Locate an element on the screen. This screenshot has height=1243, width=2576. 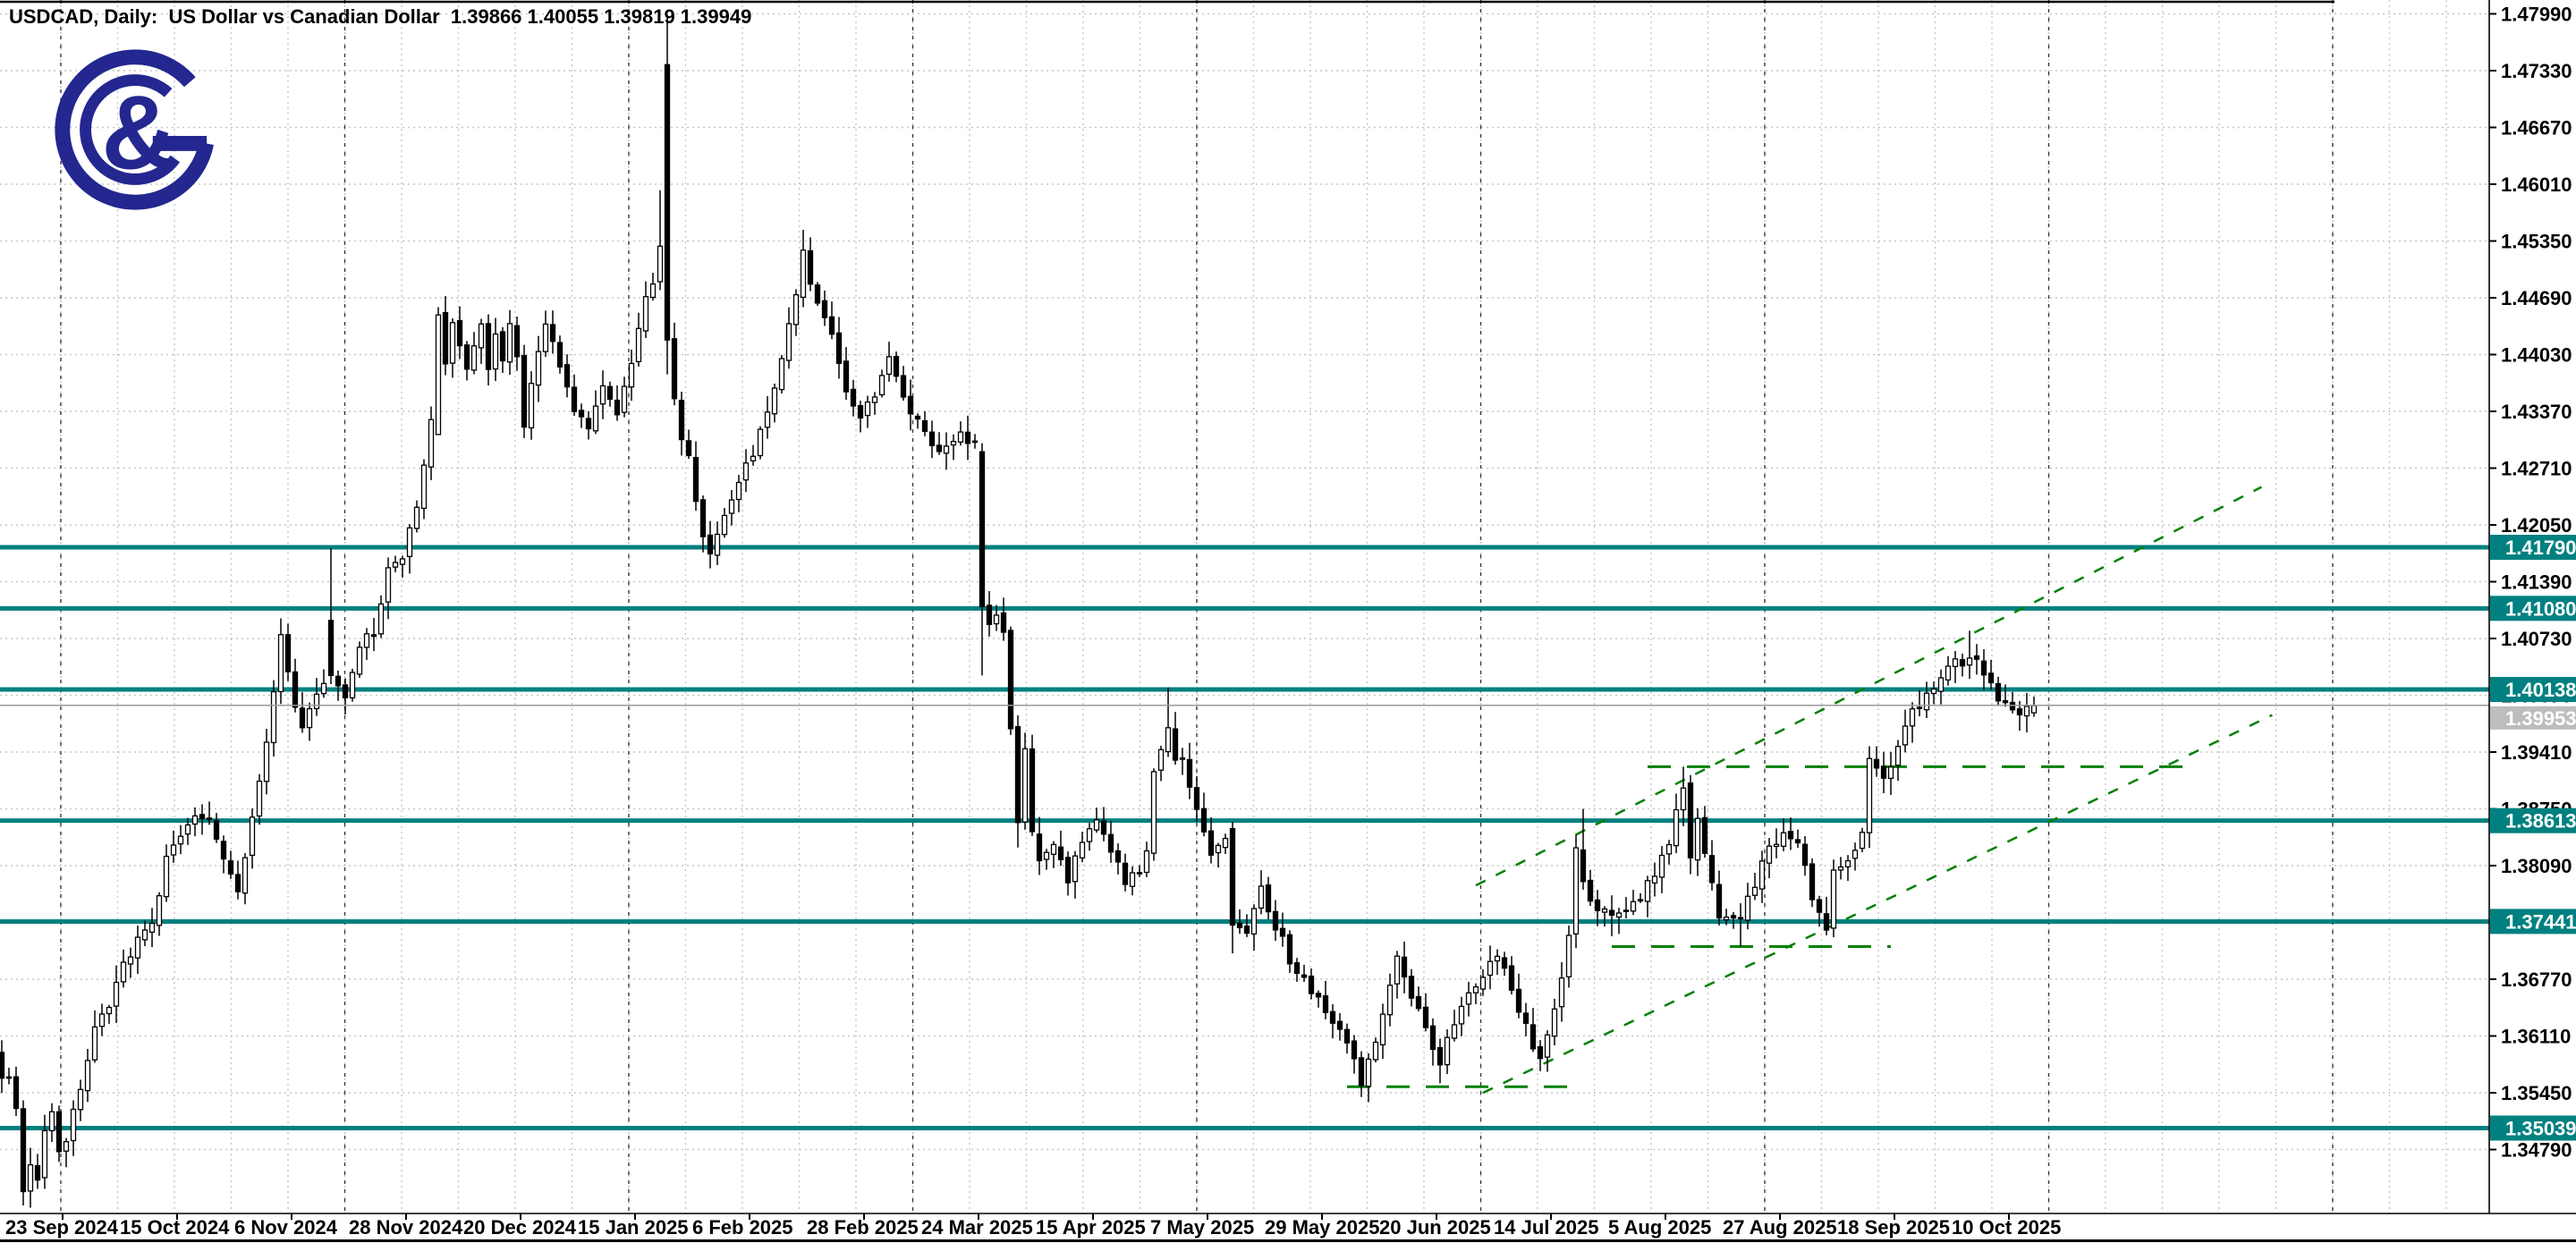
level-badge-label: 1.41080 is located at coordinates (2540, 608).